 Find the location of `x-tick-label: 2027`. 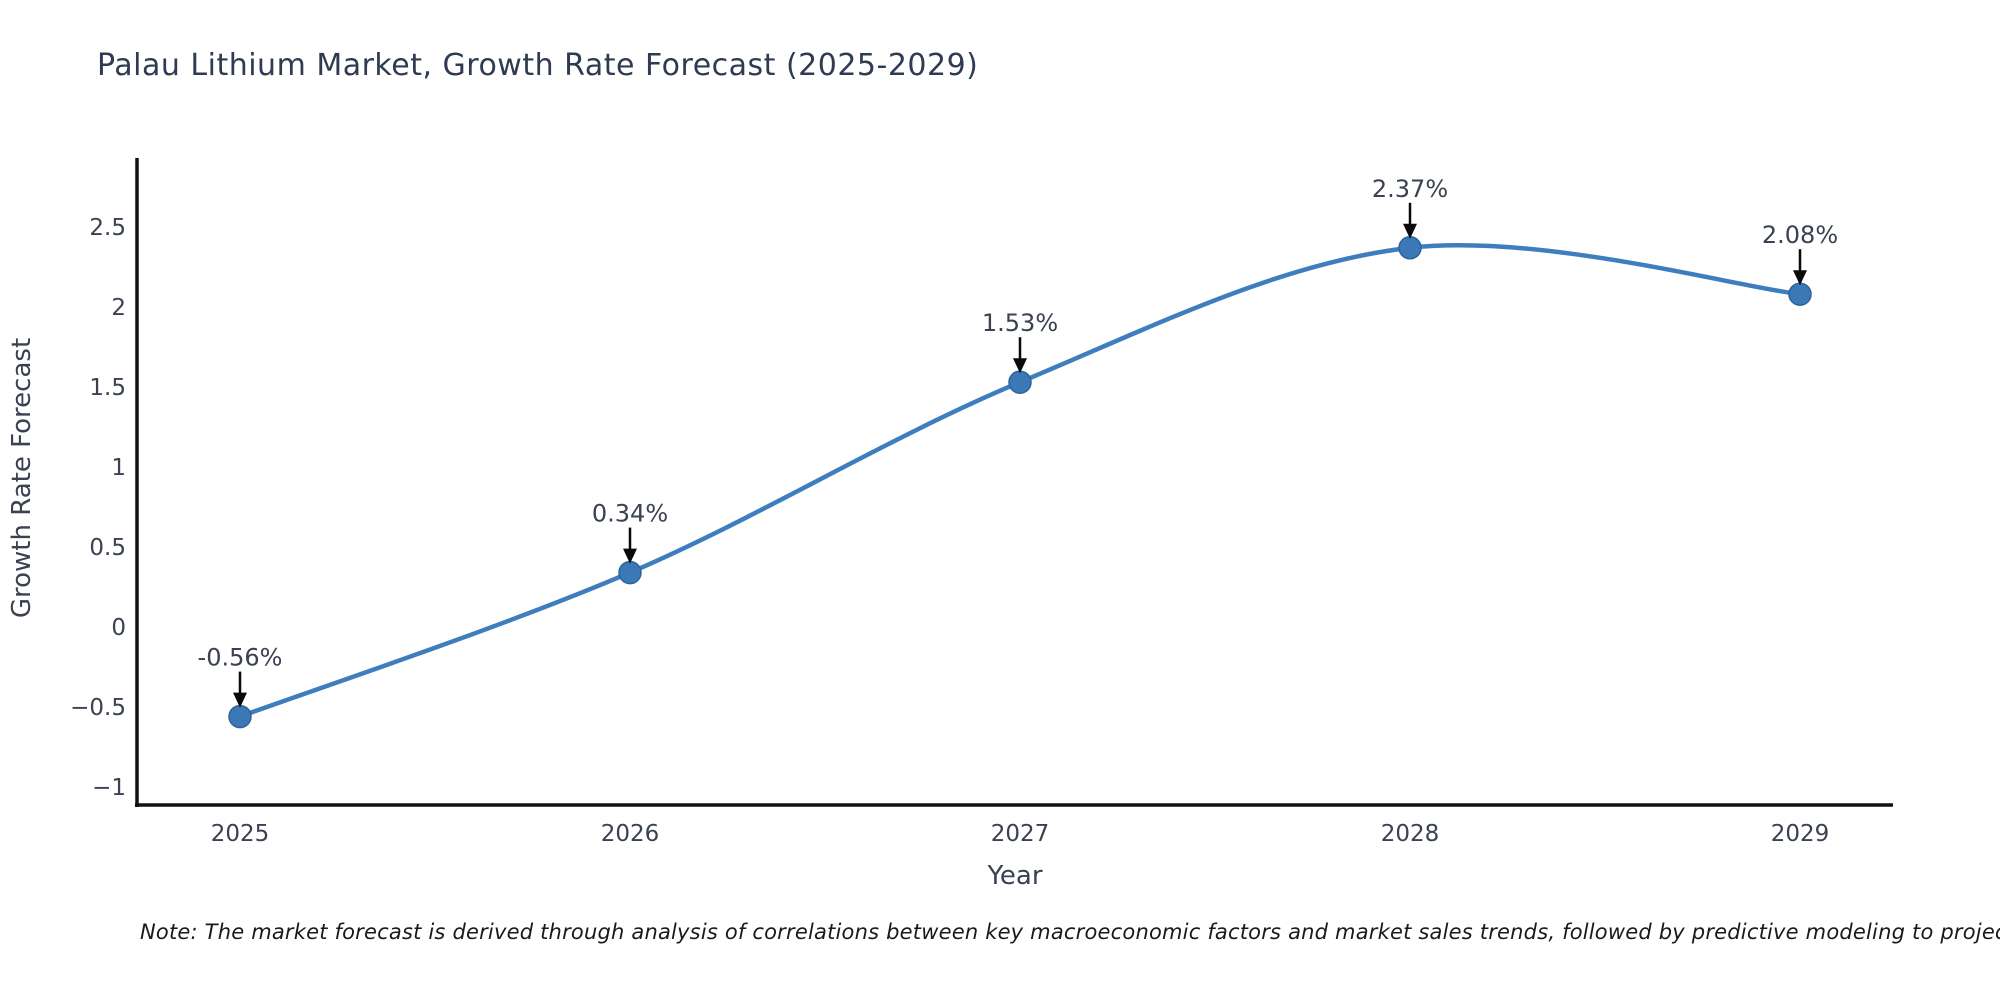

x-tick-label: 2027 is located at coordinates (1020, 834).